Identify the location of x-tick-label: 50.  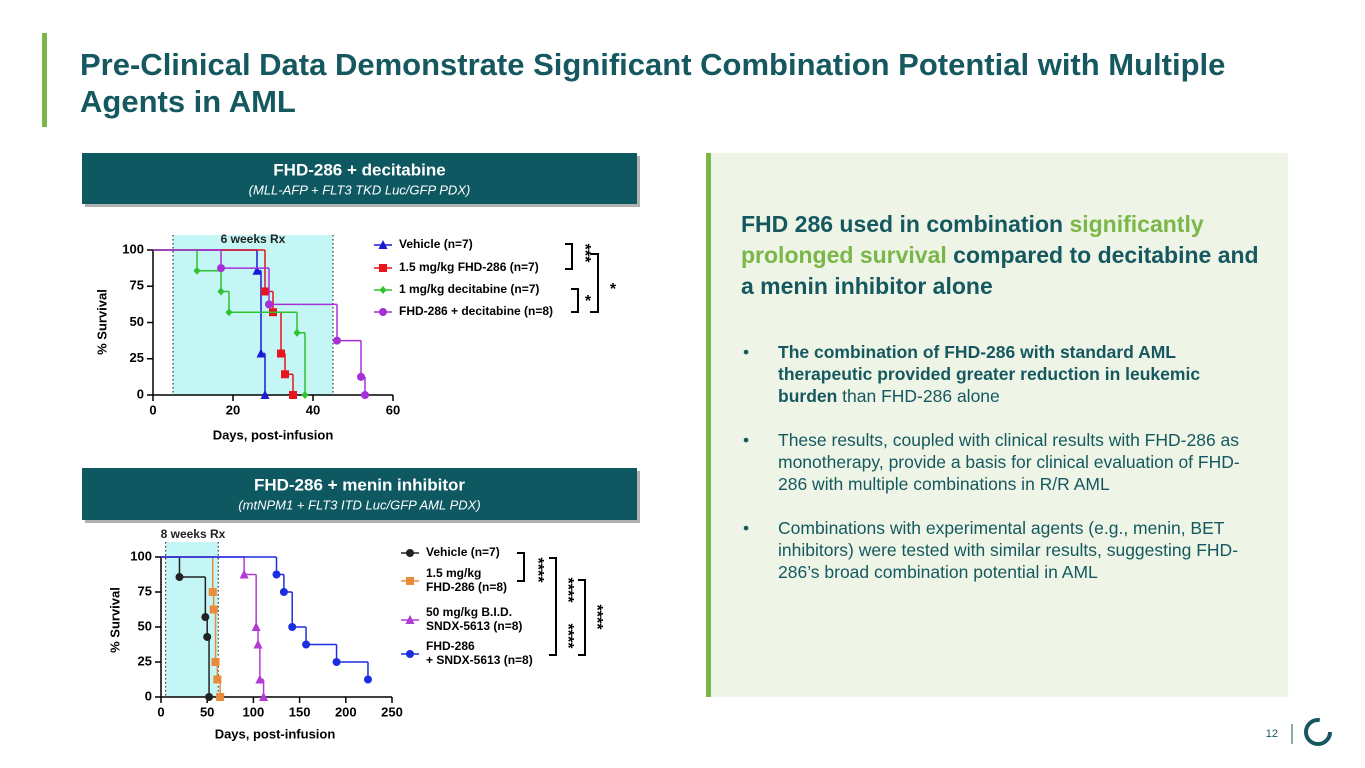
(207, 711).